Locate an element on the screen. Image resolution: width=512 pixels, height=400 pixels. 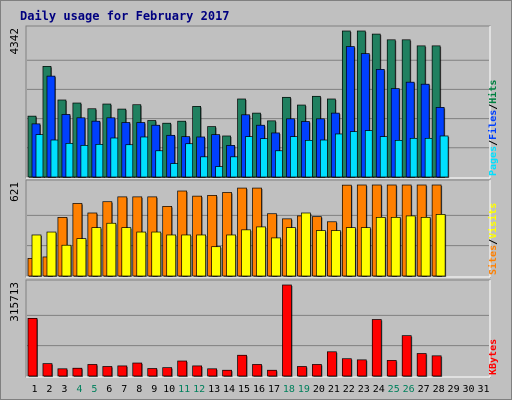
x-tick-label-2: 2 is located at coordinates (49, 389).